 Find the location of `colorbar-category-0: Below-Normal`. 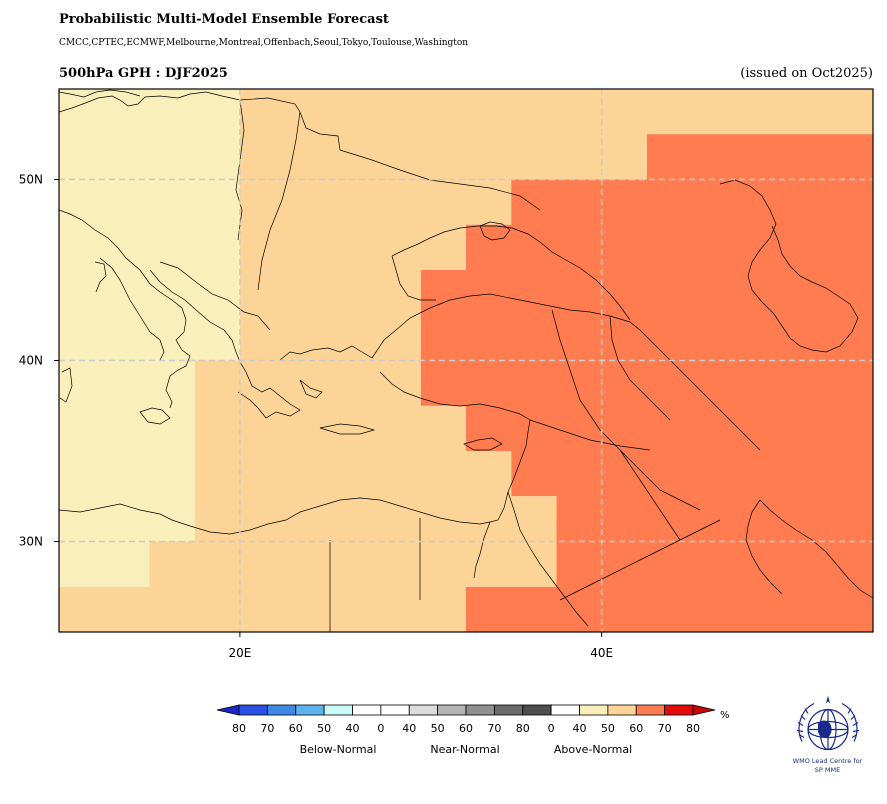

colorbar-category-0: Below-Normal is located at coordinates (338, 749).